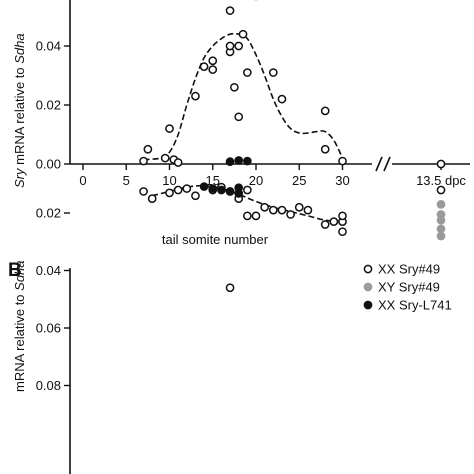  Describe the element at coordinates (409, 269) in the screenshot. I see `legend-label: XX Sry#49` at that location.